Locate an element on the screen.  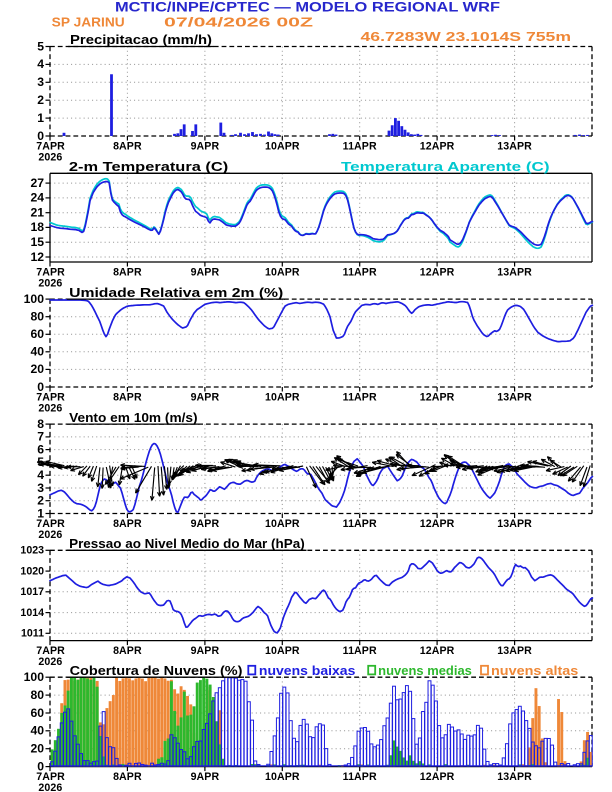
svg-text: nuvens baixas is located at coordinates (307, 671).